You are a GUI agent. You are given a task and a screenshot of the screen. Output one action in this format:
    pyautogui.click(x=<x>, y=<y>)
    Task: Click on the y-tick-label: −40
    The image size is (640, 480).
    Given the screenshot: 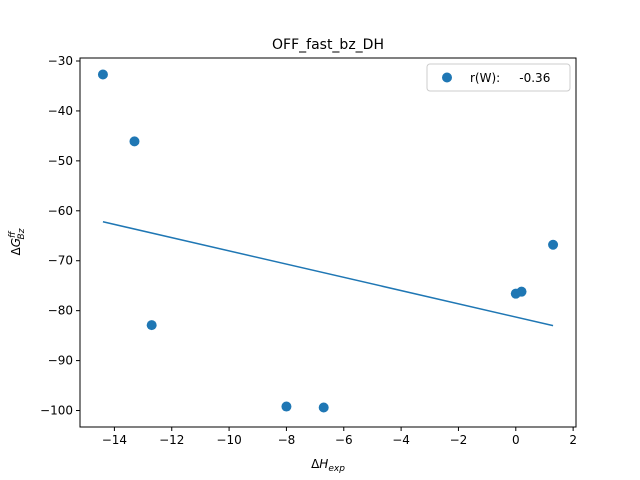 What is the action you would take?
    pyautogui.click(x=60, y=111)
    